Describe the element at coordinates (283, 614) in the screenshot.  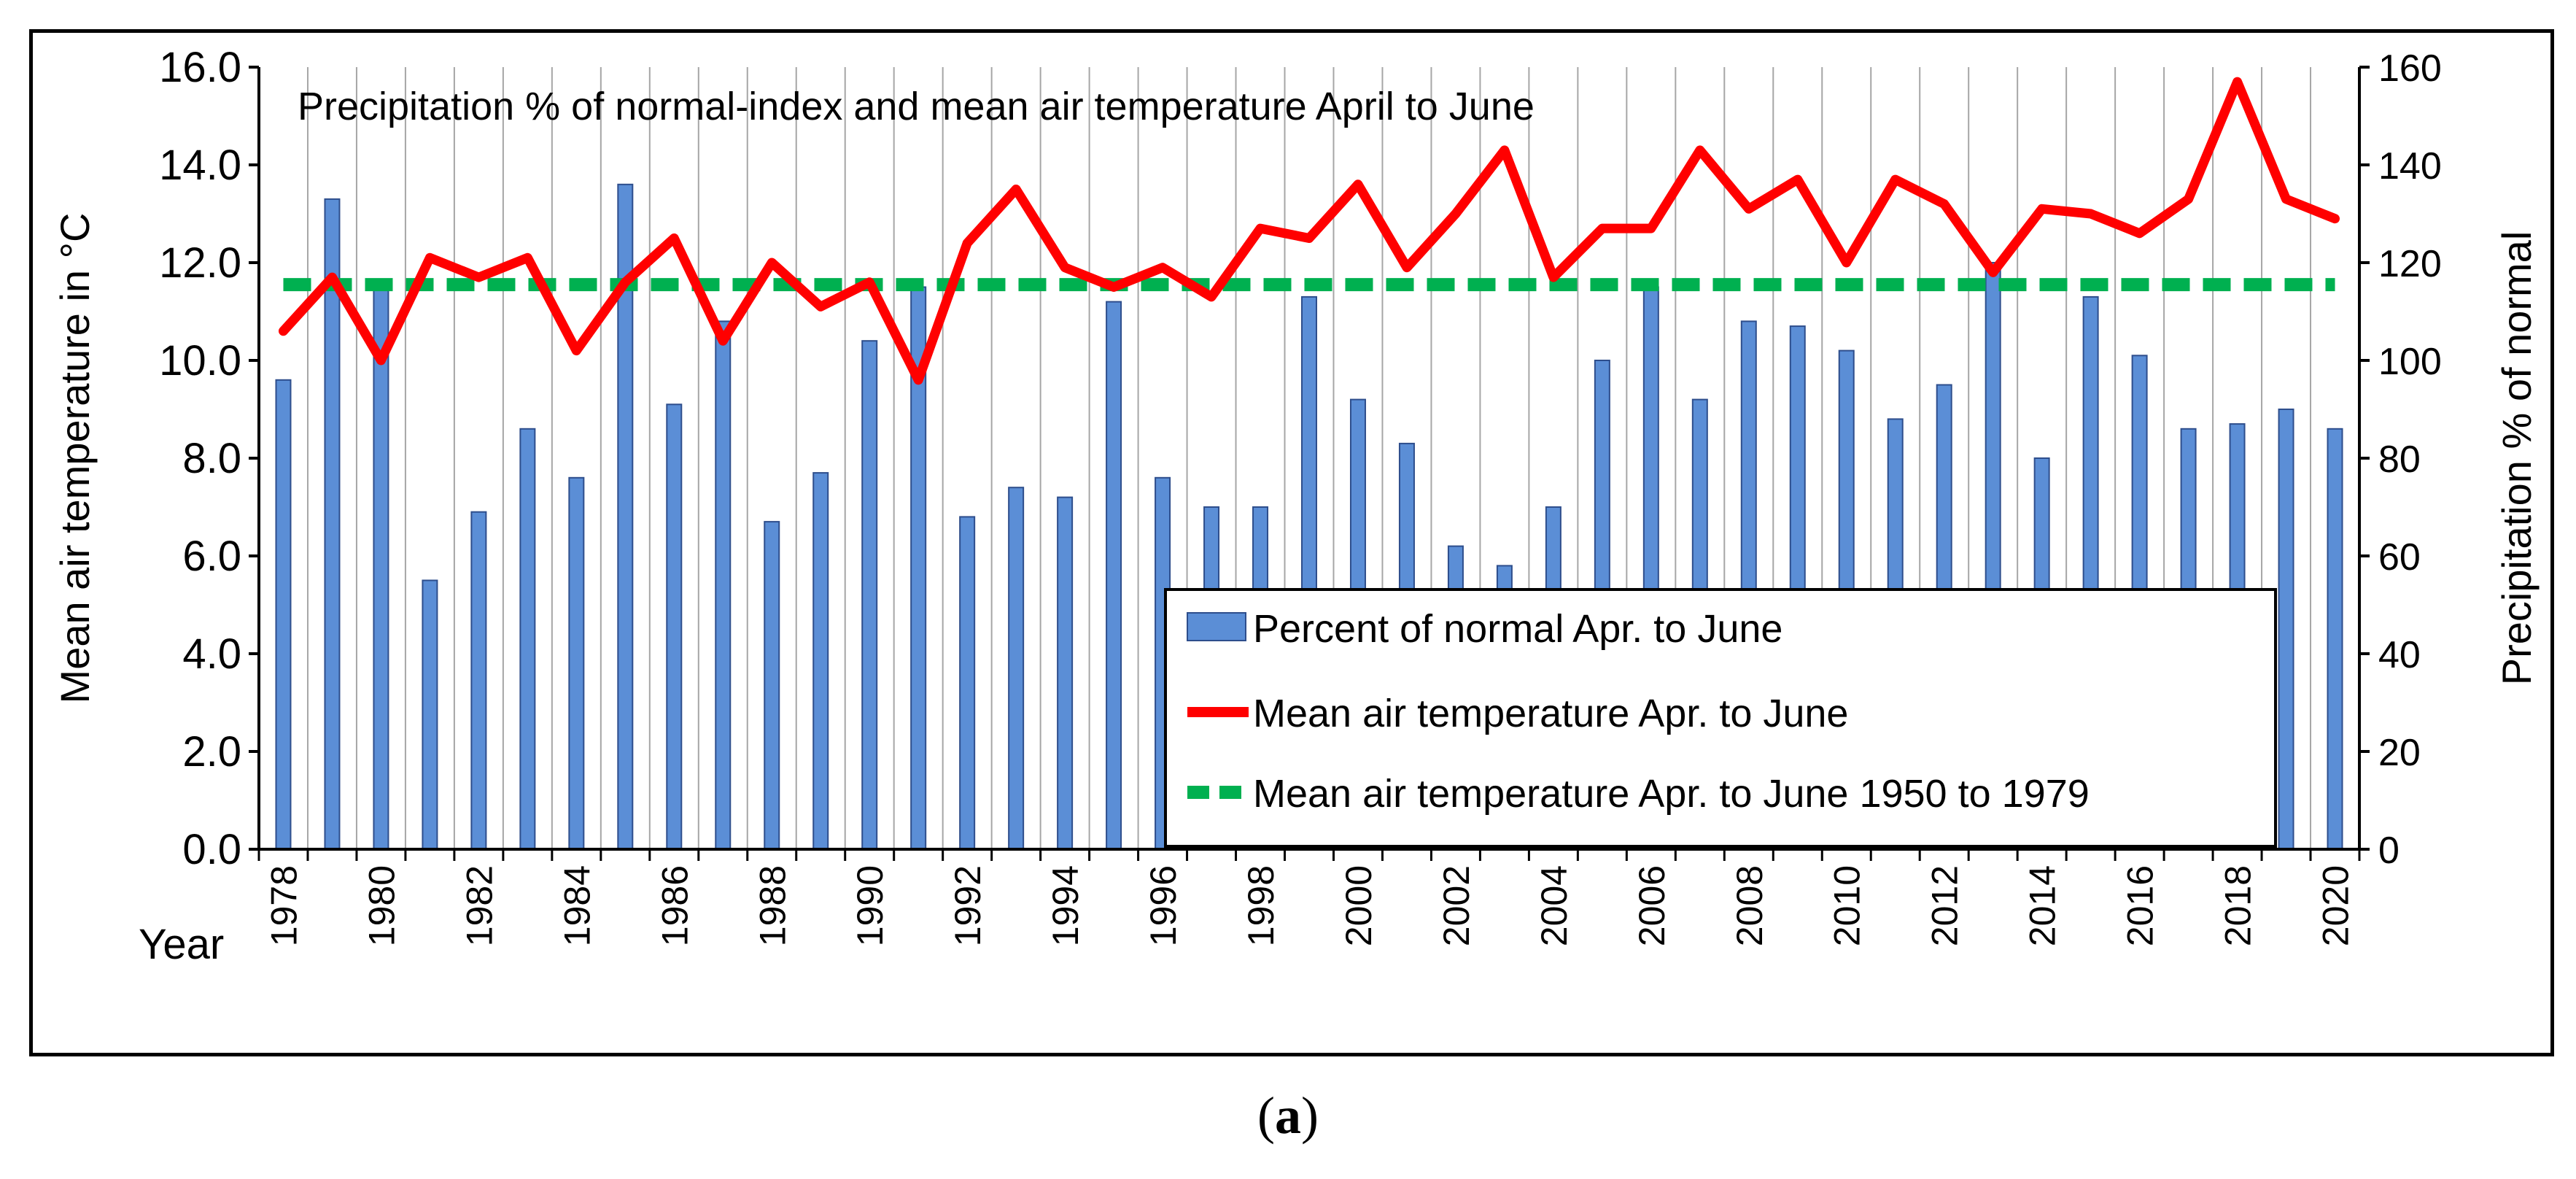
I see `bar-1978` at that location.